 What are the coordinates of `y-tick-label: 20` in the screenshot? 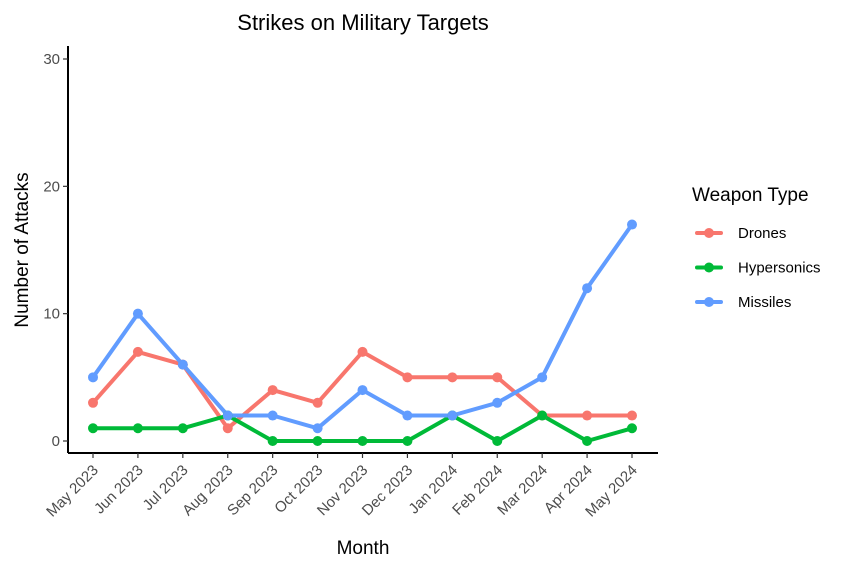 It's located at (51, 186).